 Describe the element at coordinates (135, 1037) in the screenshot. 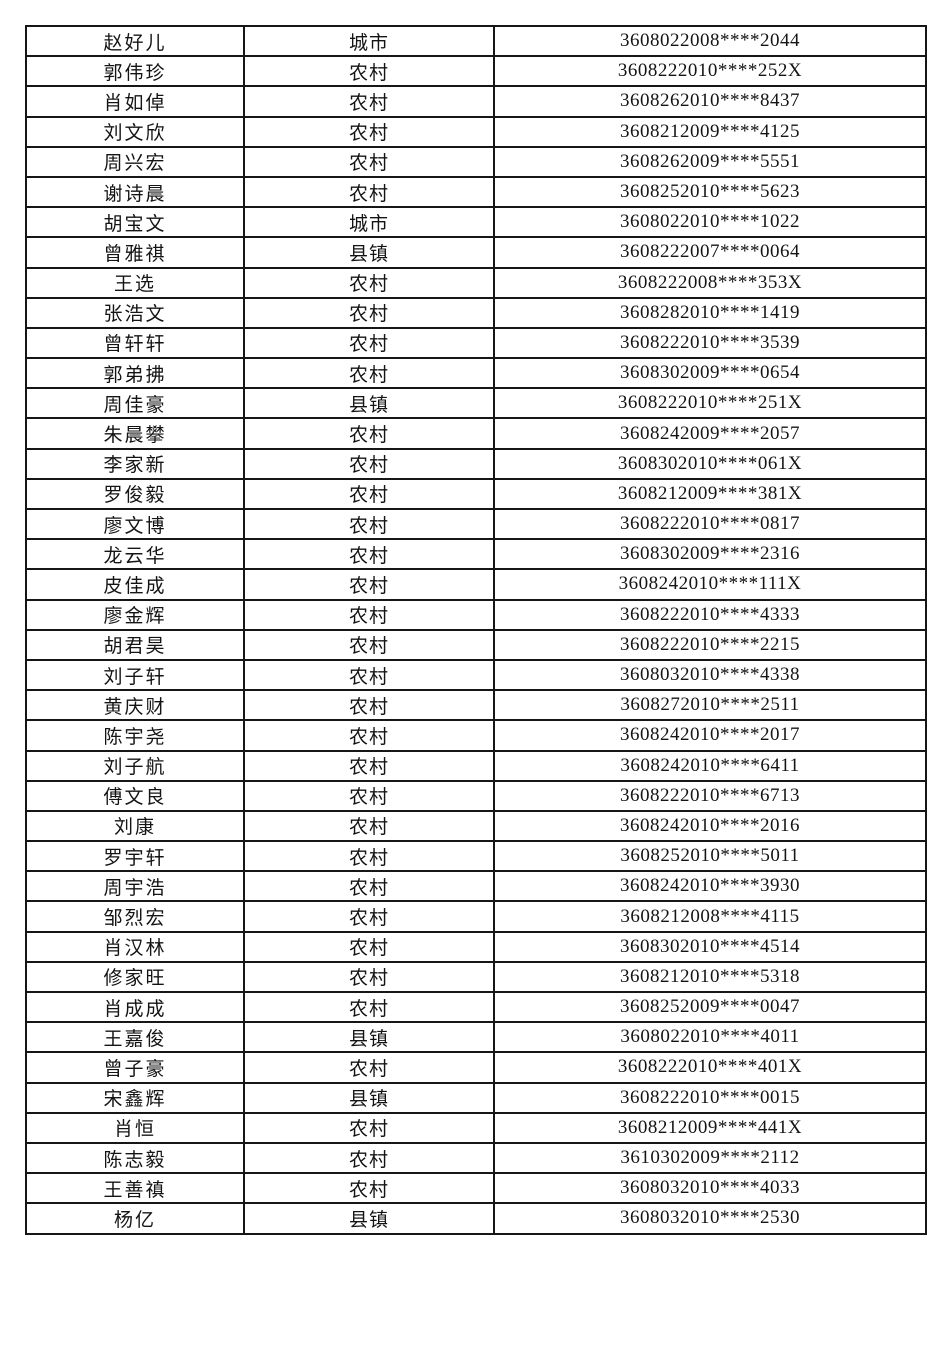

I see `name-cell: 王嘉俊` at that location.